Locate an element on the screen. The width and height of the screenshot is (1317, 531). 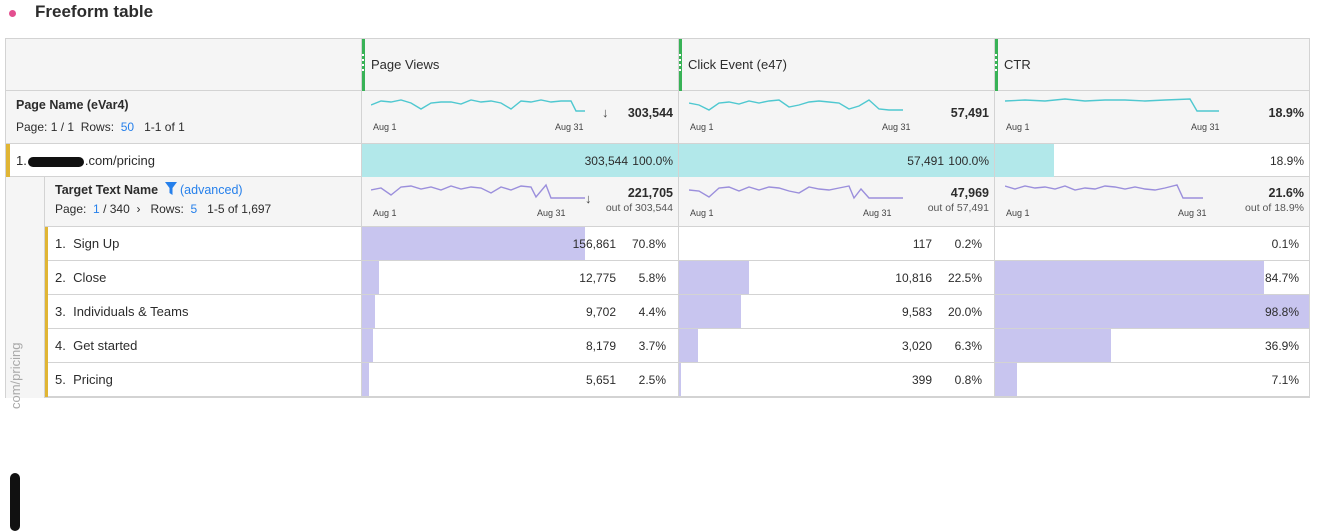
breakdown-outof-click-event: out of 57,491 is located at coordinates (958, 208).